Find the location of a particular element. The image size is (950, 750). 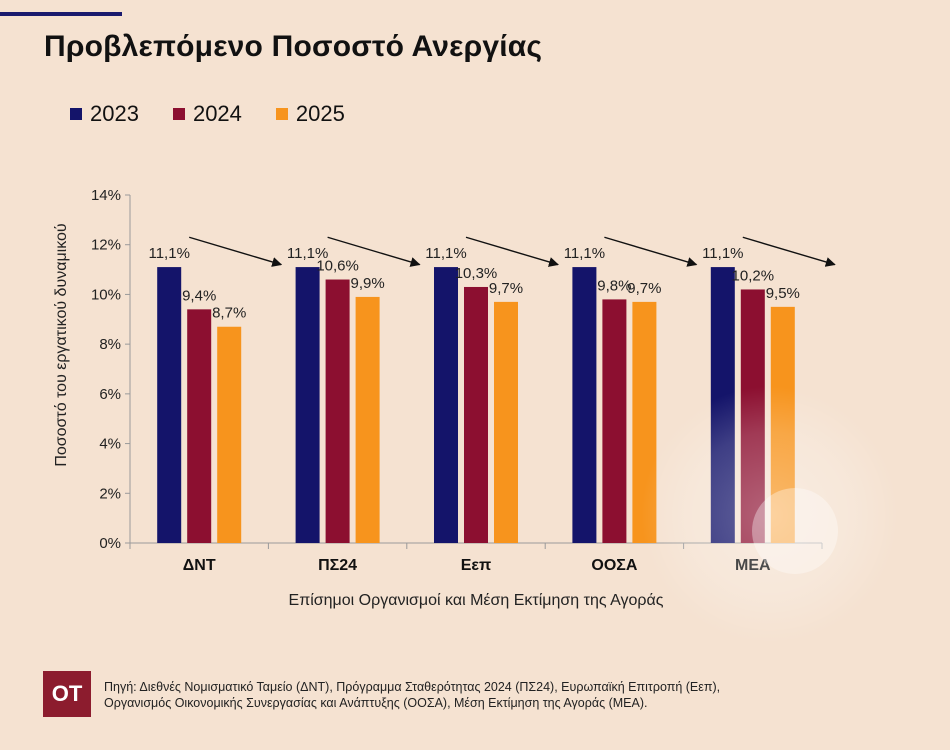

legend: 2023 2024 2025 is located at coordinates (207, 114).